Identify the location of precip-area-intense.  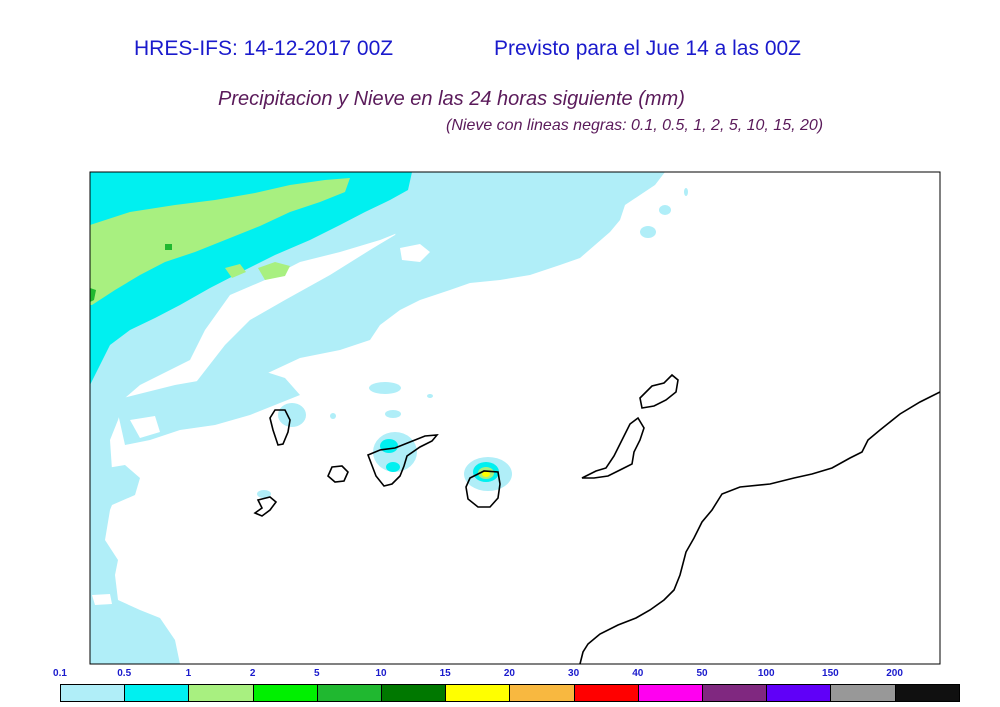
(486, 474).